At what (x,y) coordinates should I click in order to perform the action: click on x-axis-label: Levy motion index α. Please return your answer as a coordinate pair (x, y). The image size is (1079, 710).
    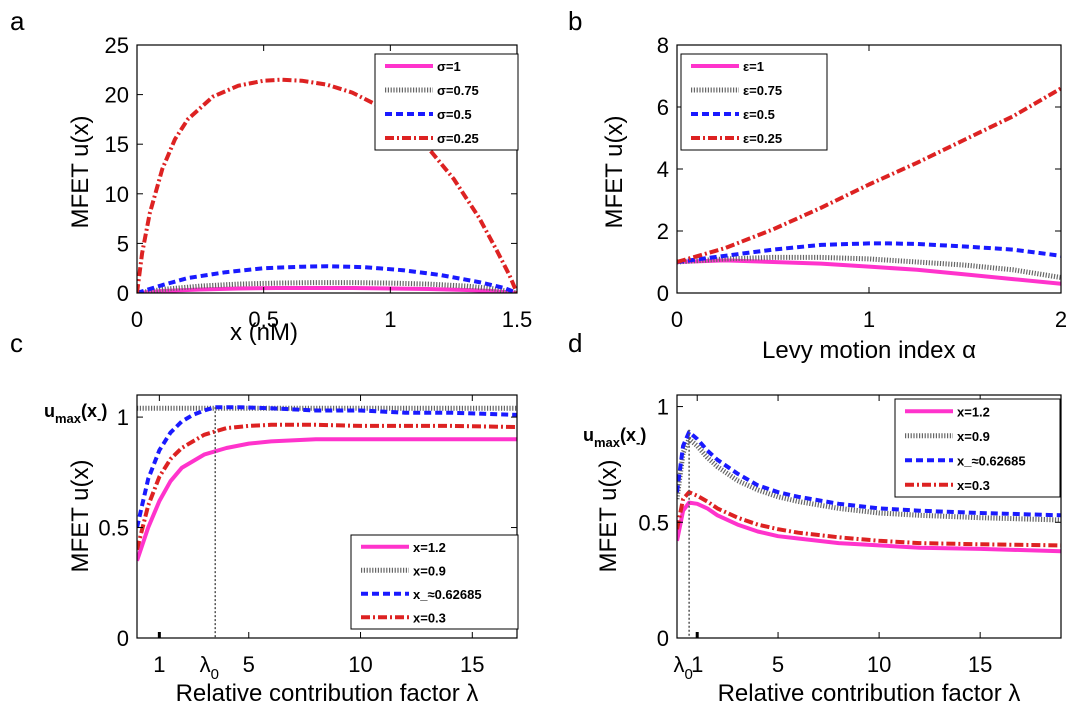
    Looking at the image, I should click on (869, 350).